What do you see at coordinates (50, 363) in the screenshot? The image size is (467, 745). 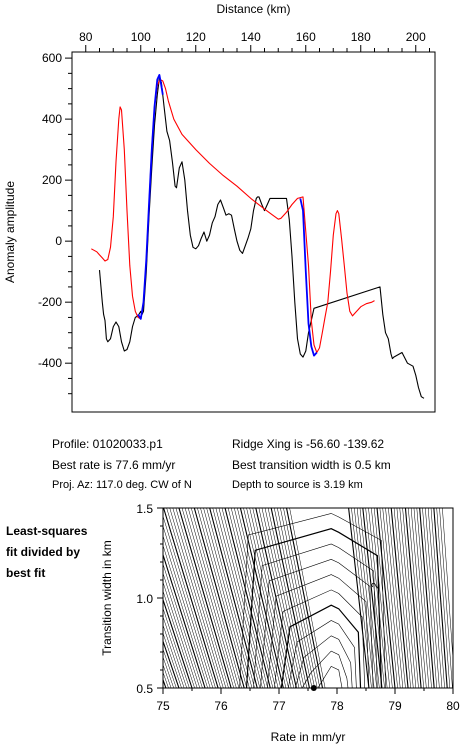 I see `y-tick-label: -400` at bounding box center [50, 363].